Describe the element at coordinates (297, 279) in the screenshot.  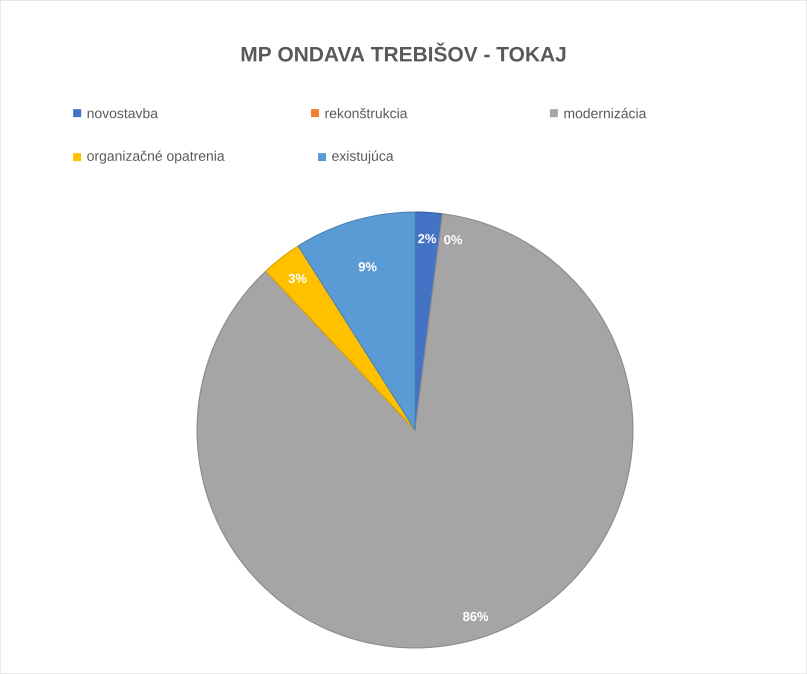
I see `data-label: 3%` at that location.